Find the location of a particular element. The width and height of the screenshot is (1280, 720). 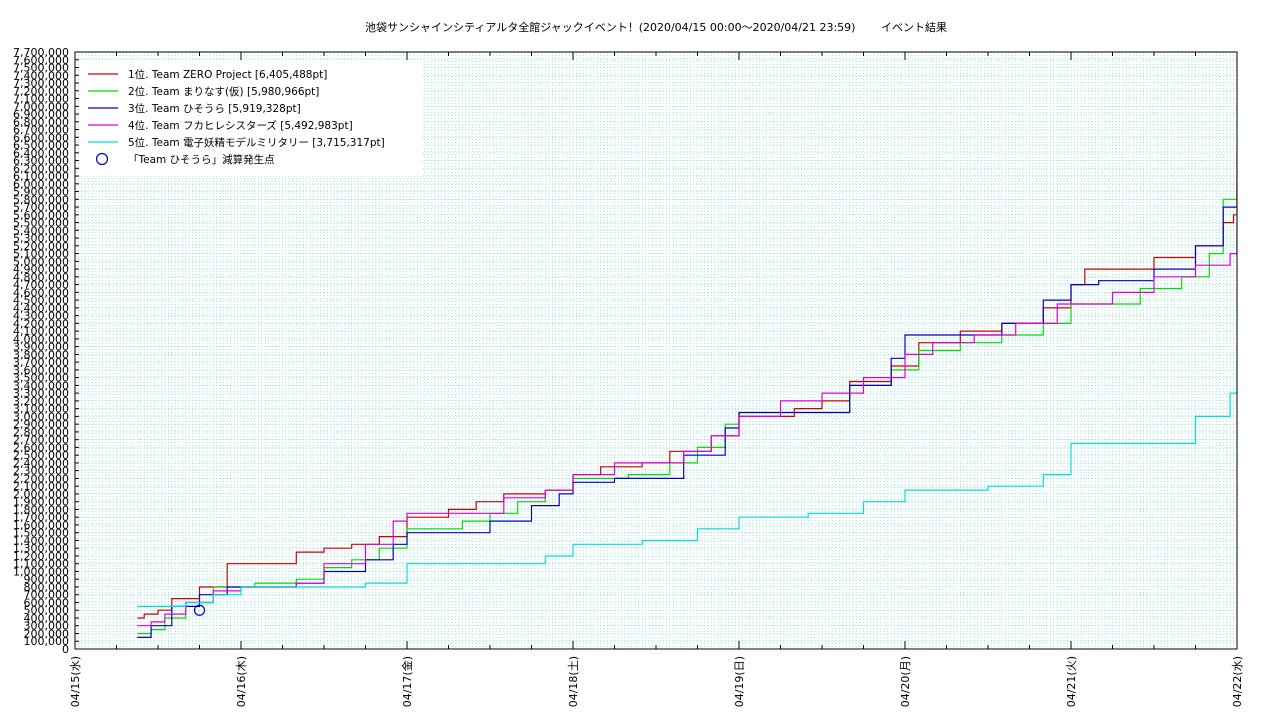

legend-entry: 1位. Team ZERO Project [6,405,488pt] is located at coordinates (227, 74).